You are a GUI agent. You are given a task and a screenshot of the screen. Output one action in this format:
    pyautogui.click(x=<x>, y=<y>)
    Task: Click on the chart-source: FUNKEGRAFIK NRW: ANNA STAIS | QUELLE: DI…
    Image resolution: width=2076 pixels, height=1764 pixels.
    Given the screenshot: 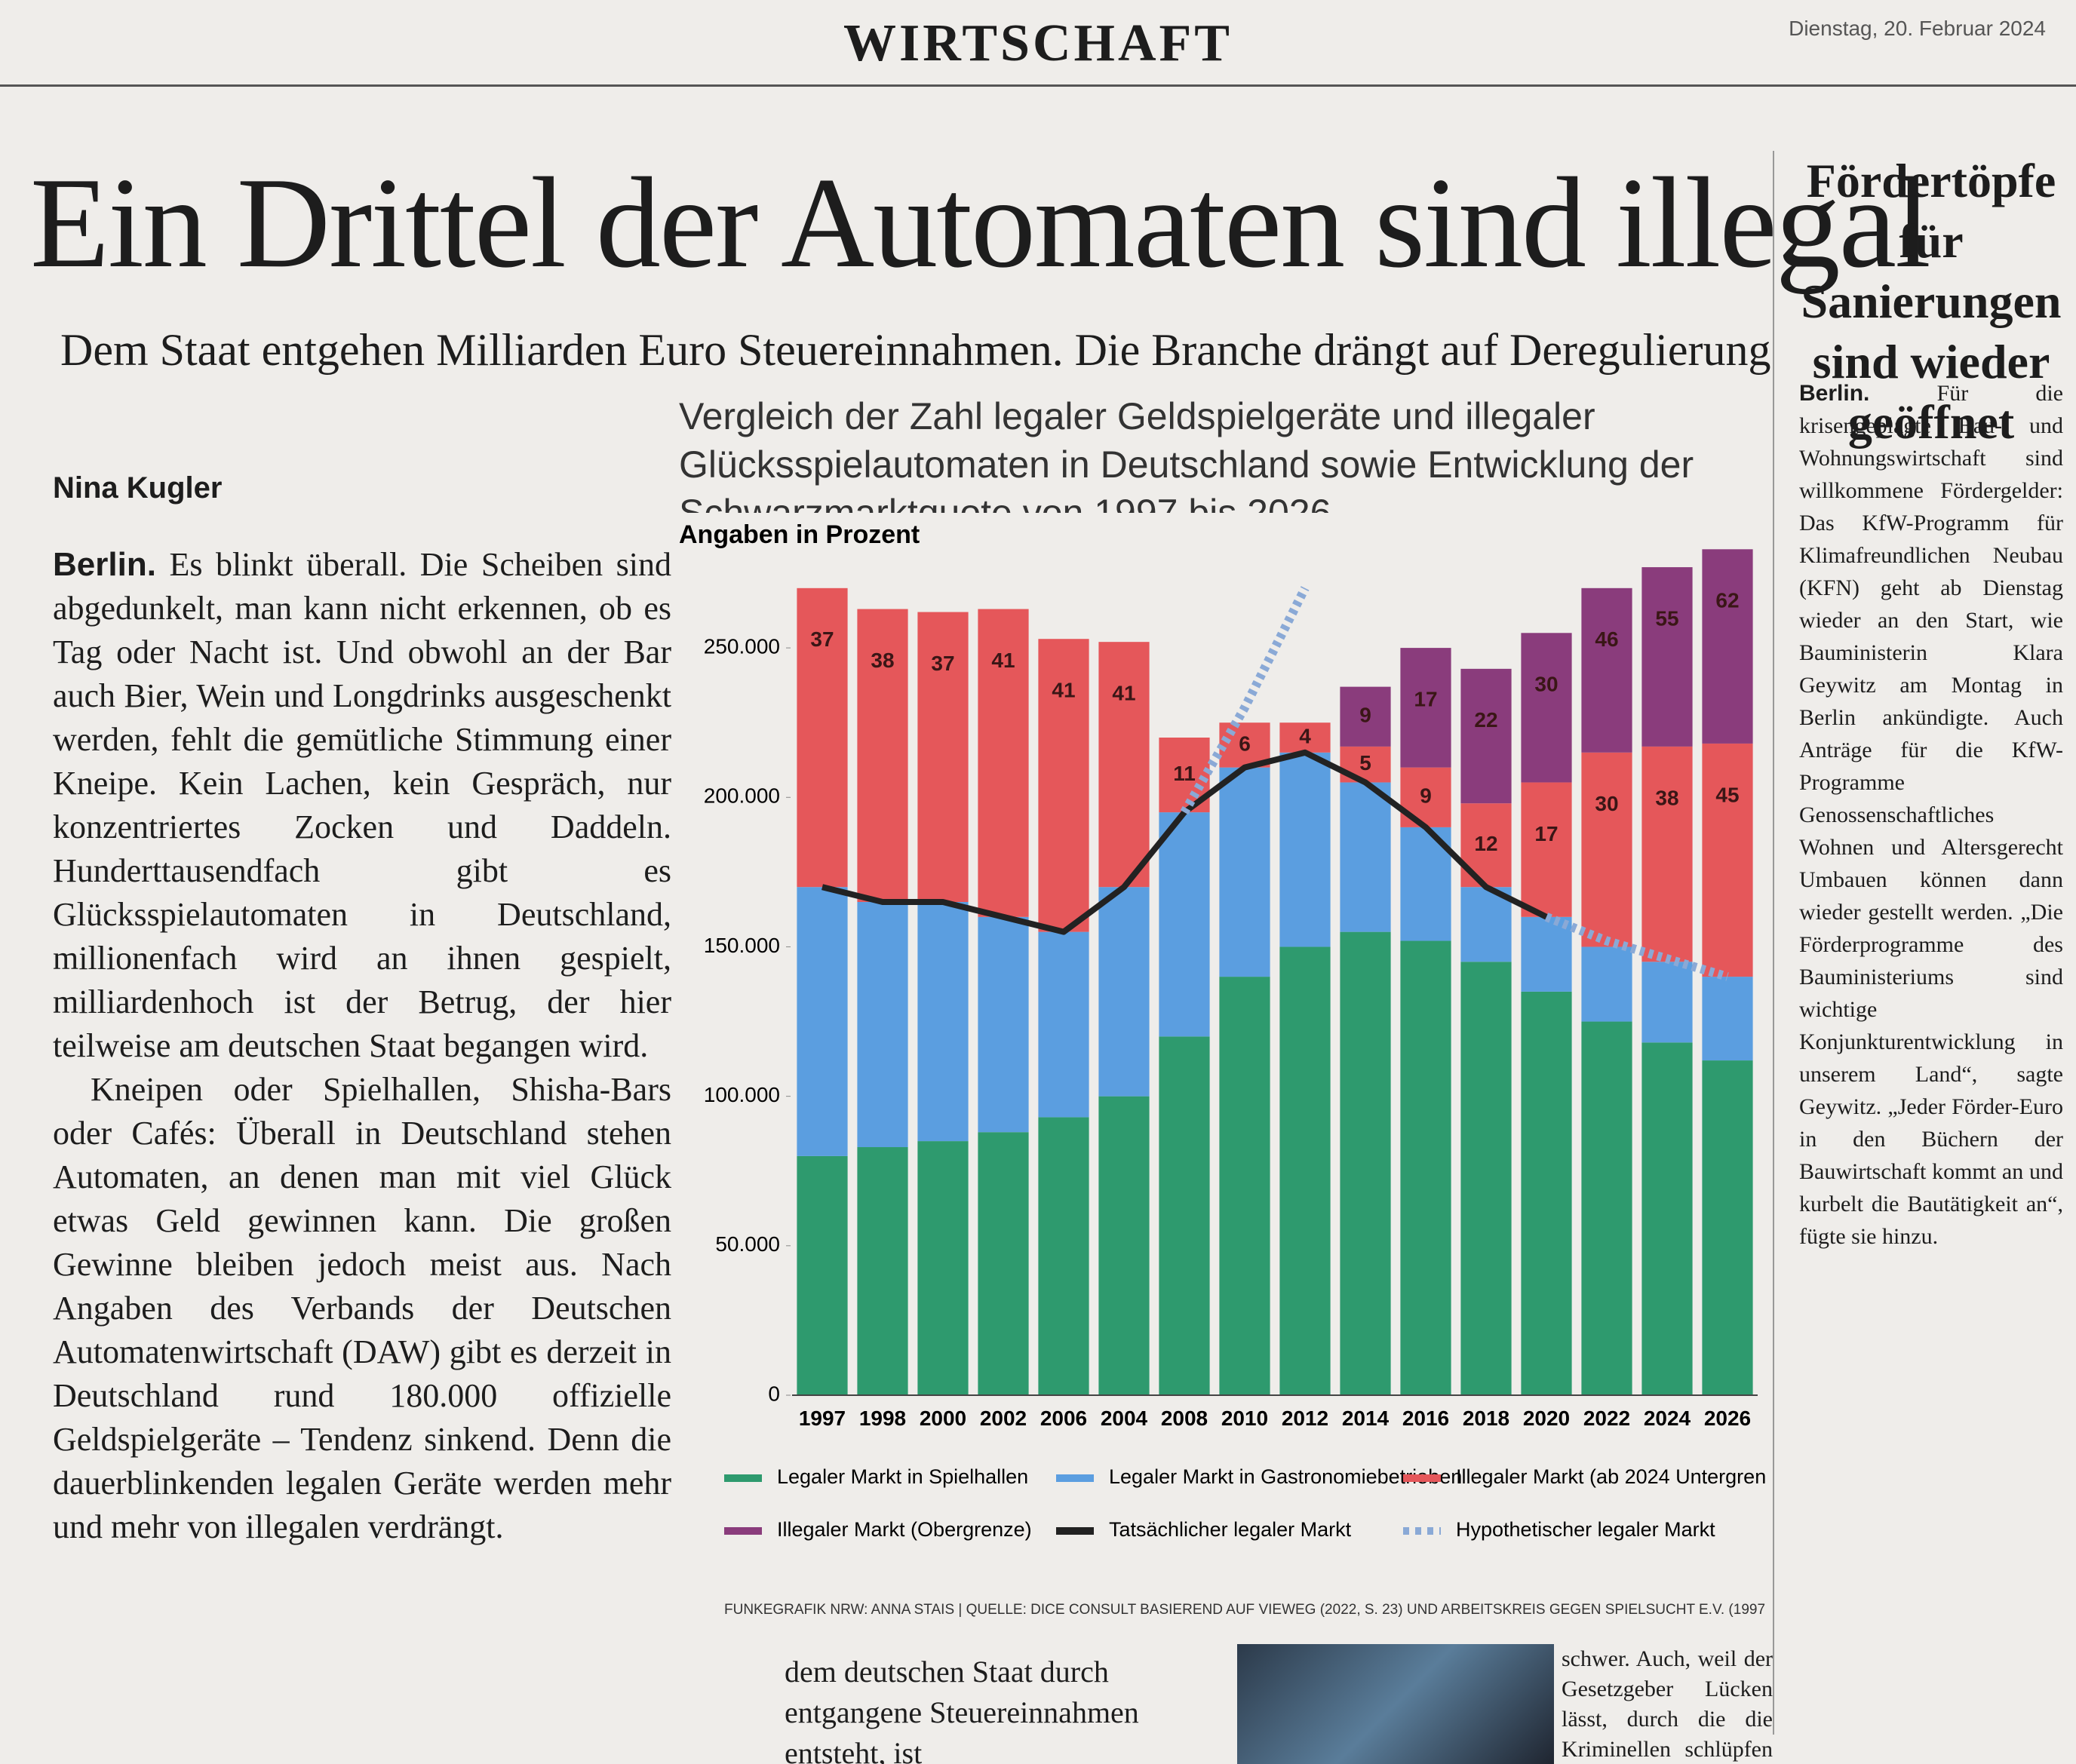 What is the action you would take?
    pyautogui.click(x=1244, y=1610)
    